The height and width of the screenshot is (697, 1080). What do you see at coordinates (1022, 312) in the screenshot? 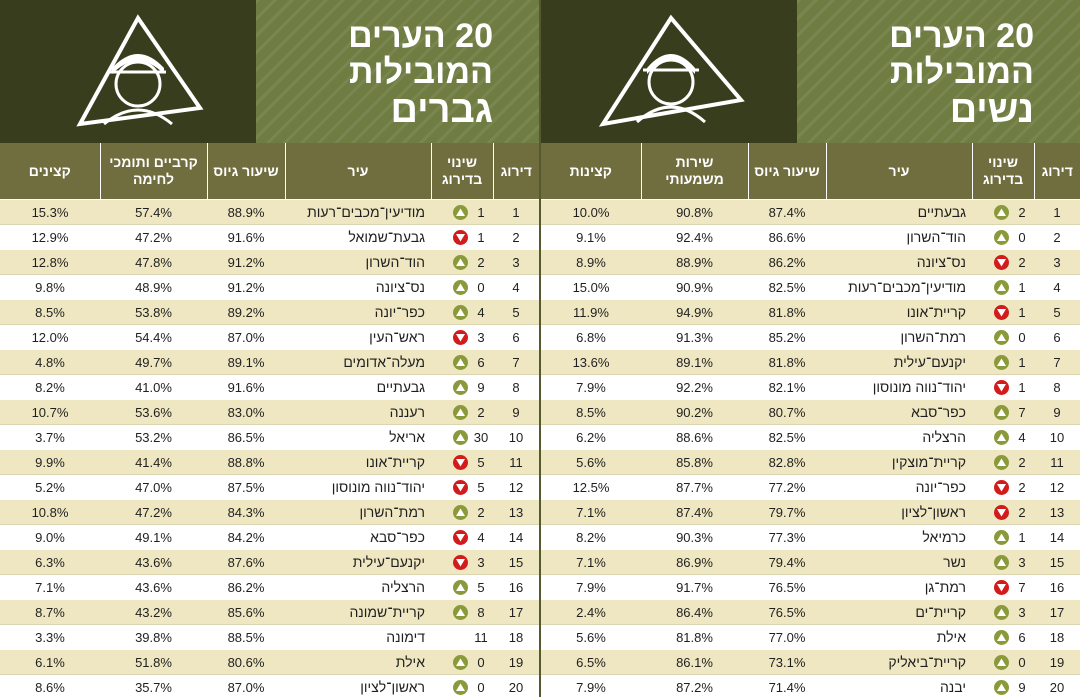
I see `change-value: 1` at bounding box center [1022, 312].